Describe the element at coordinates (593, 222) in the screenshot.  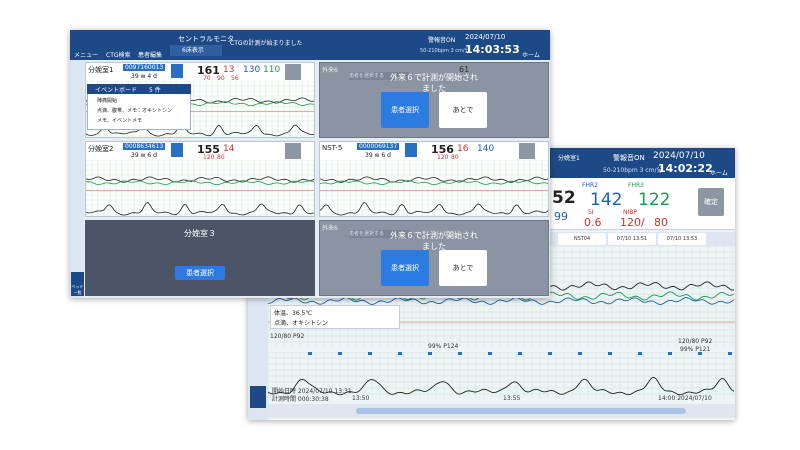
I see `si-value: 0.6` at that location.